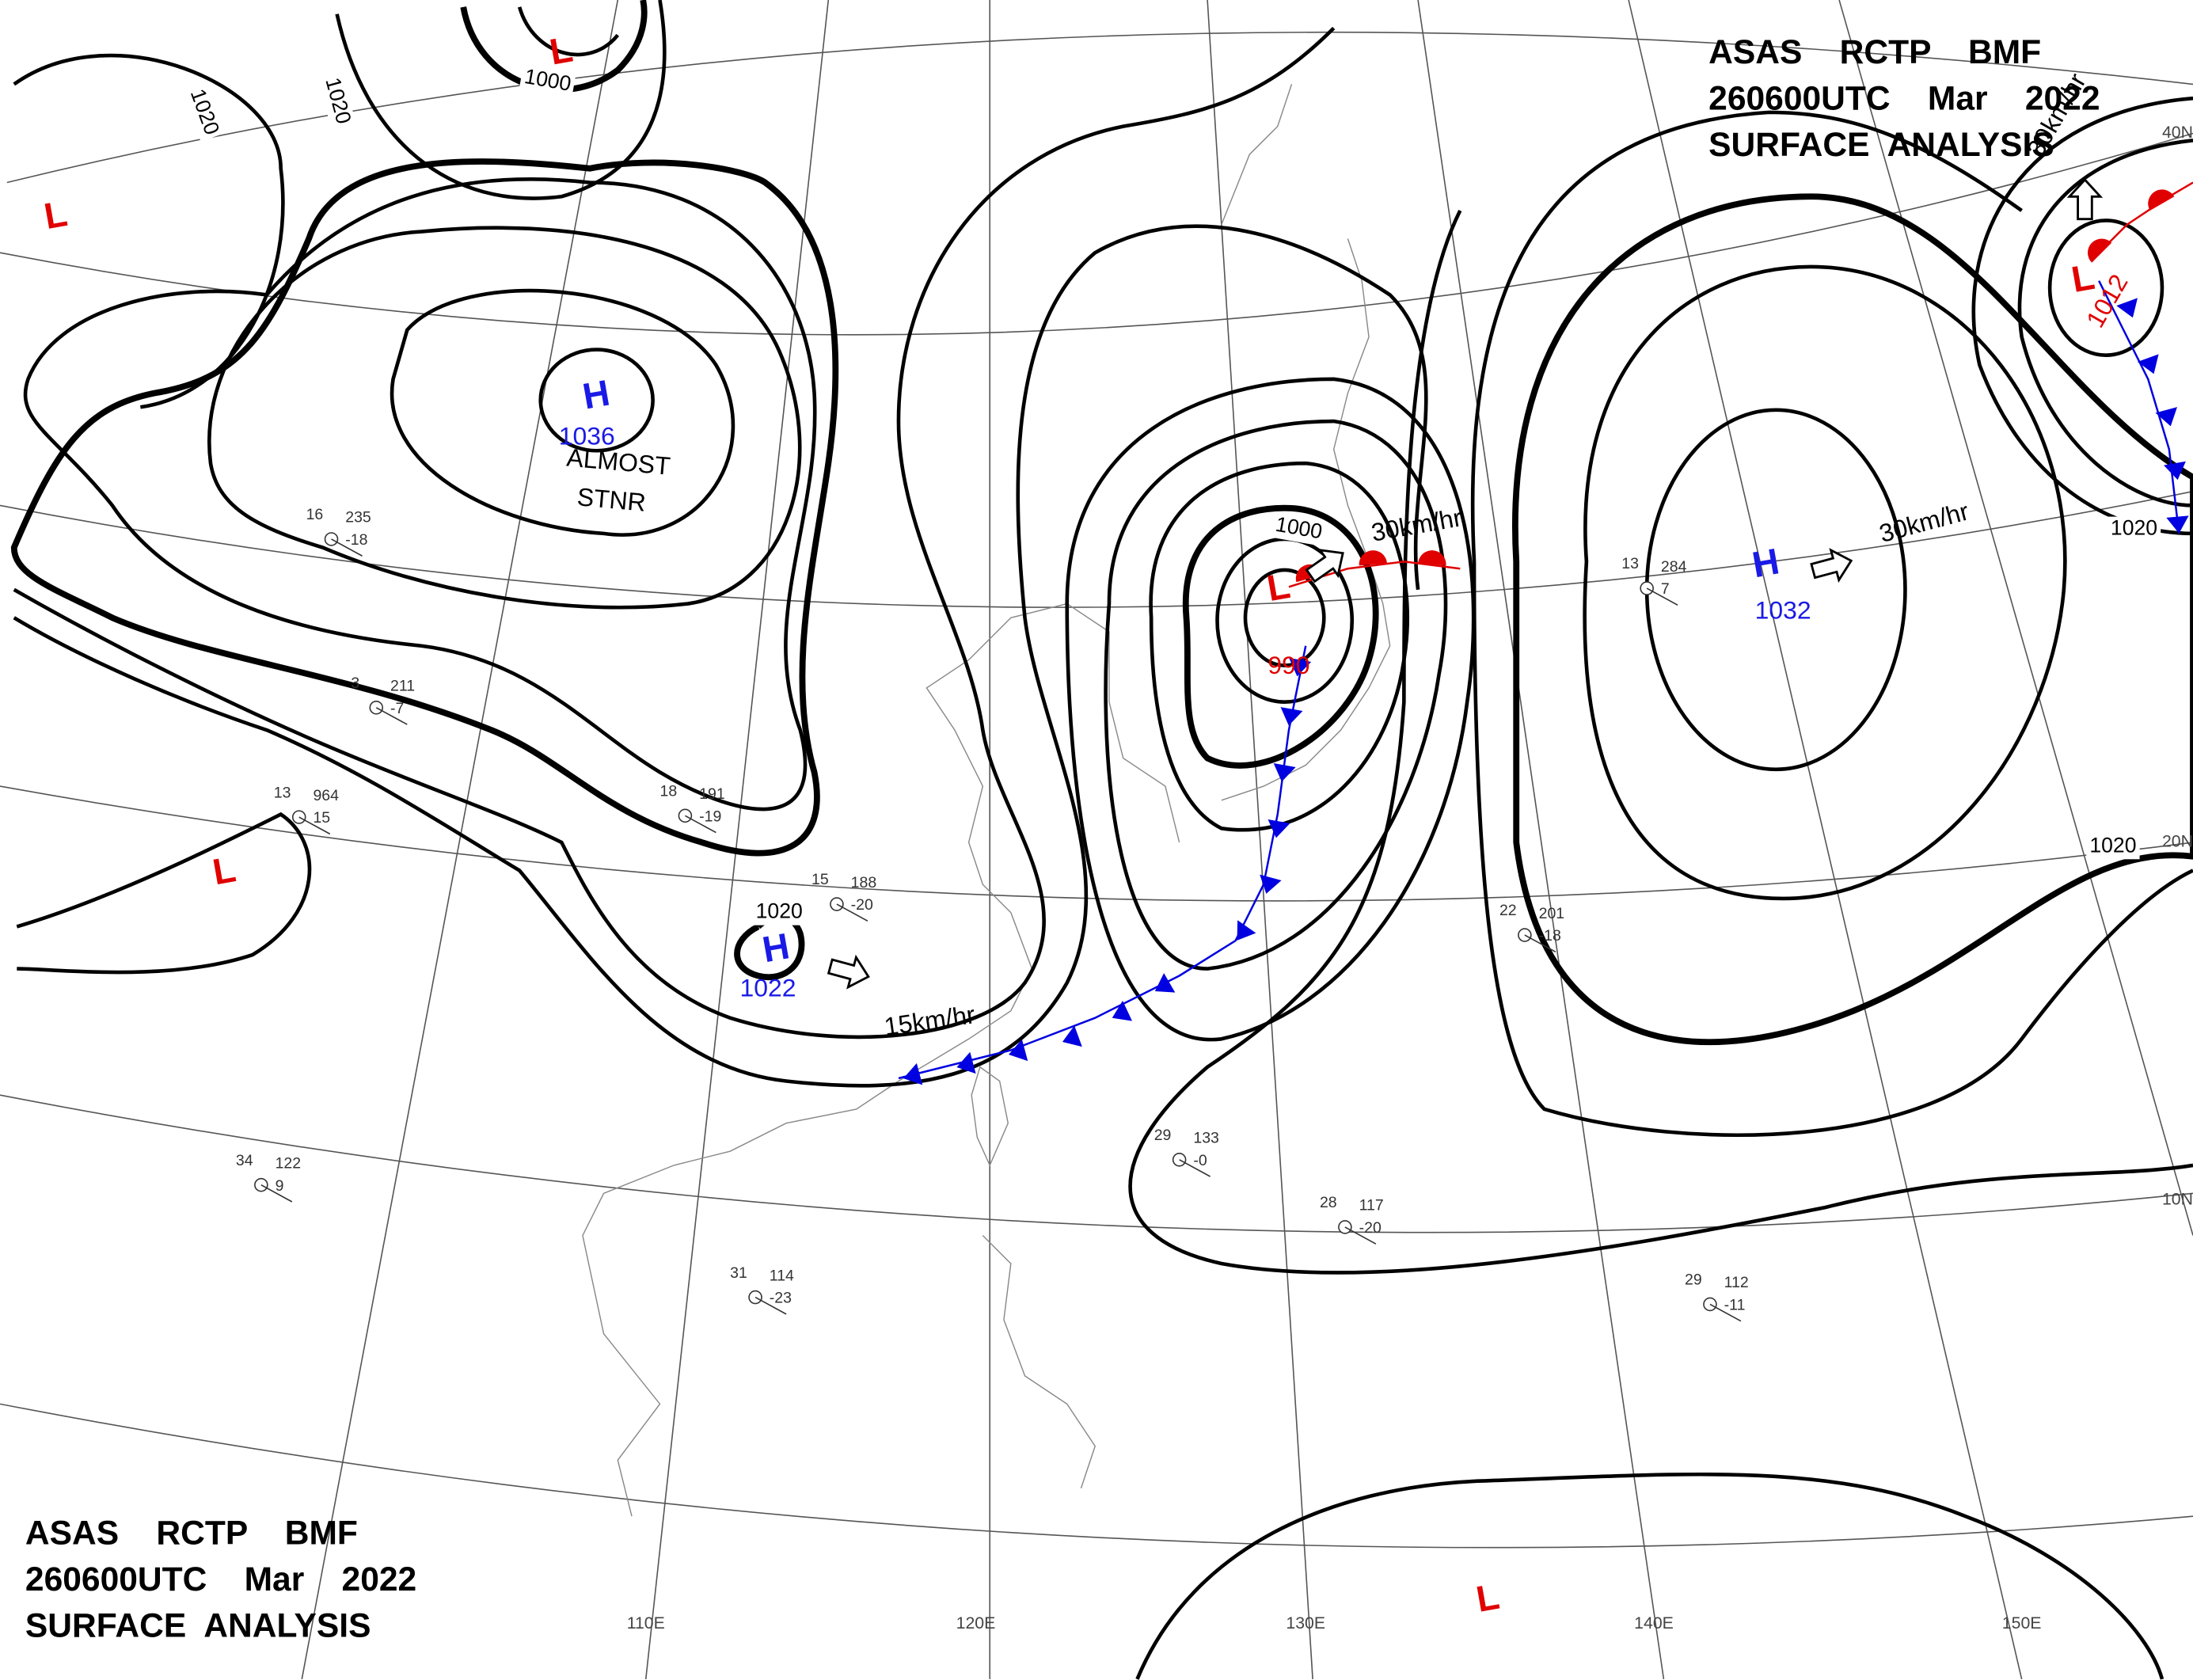 This screenshot has height=1680, width=2193. What do you see at coordinates (338, 531) in the screenshot?
I see `station-plot: 16 235 -18` at bounding box center [338, 531].